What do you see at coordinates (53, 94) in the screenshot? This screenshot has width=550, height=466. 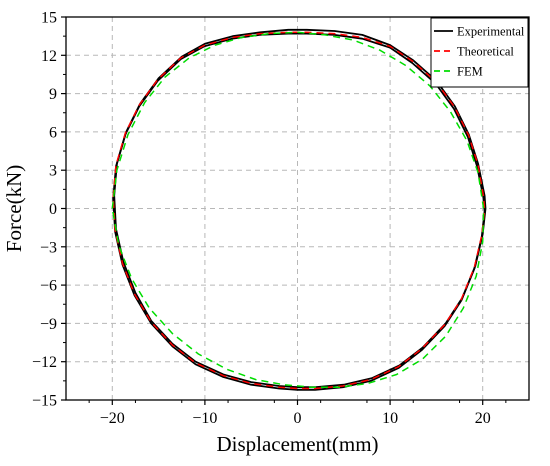 I see `y-tick-label: 9` at bounding box center [53, 94].